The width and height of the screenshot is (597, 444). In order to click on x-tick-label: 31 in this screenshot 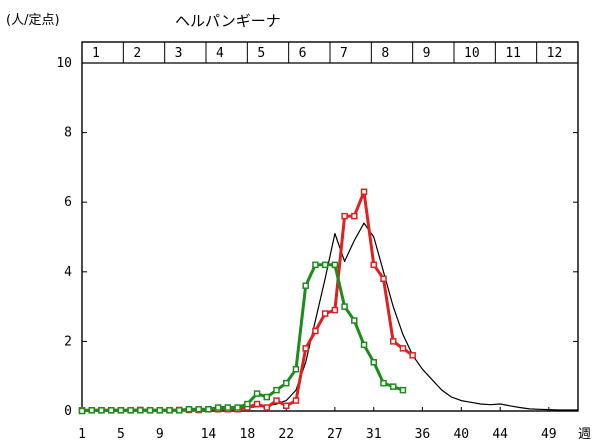, I will do `click(374, 434)`.